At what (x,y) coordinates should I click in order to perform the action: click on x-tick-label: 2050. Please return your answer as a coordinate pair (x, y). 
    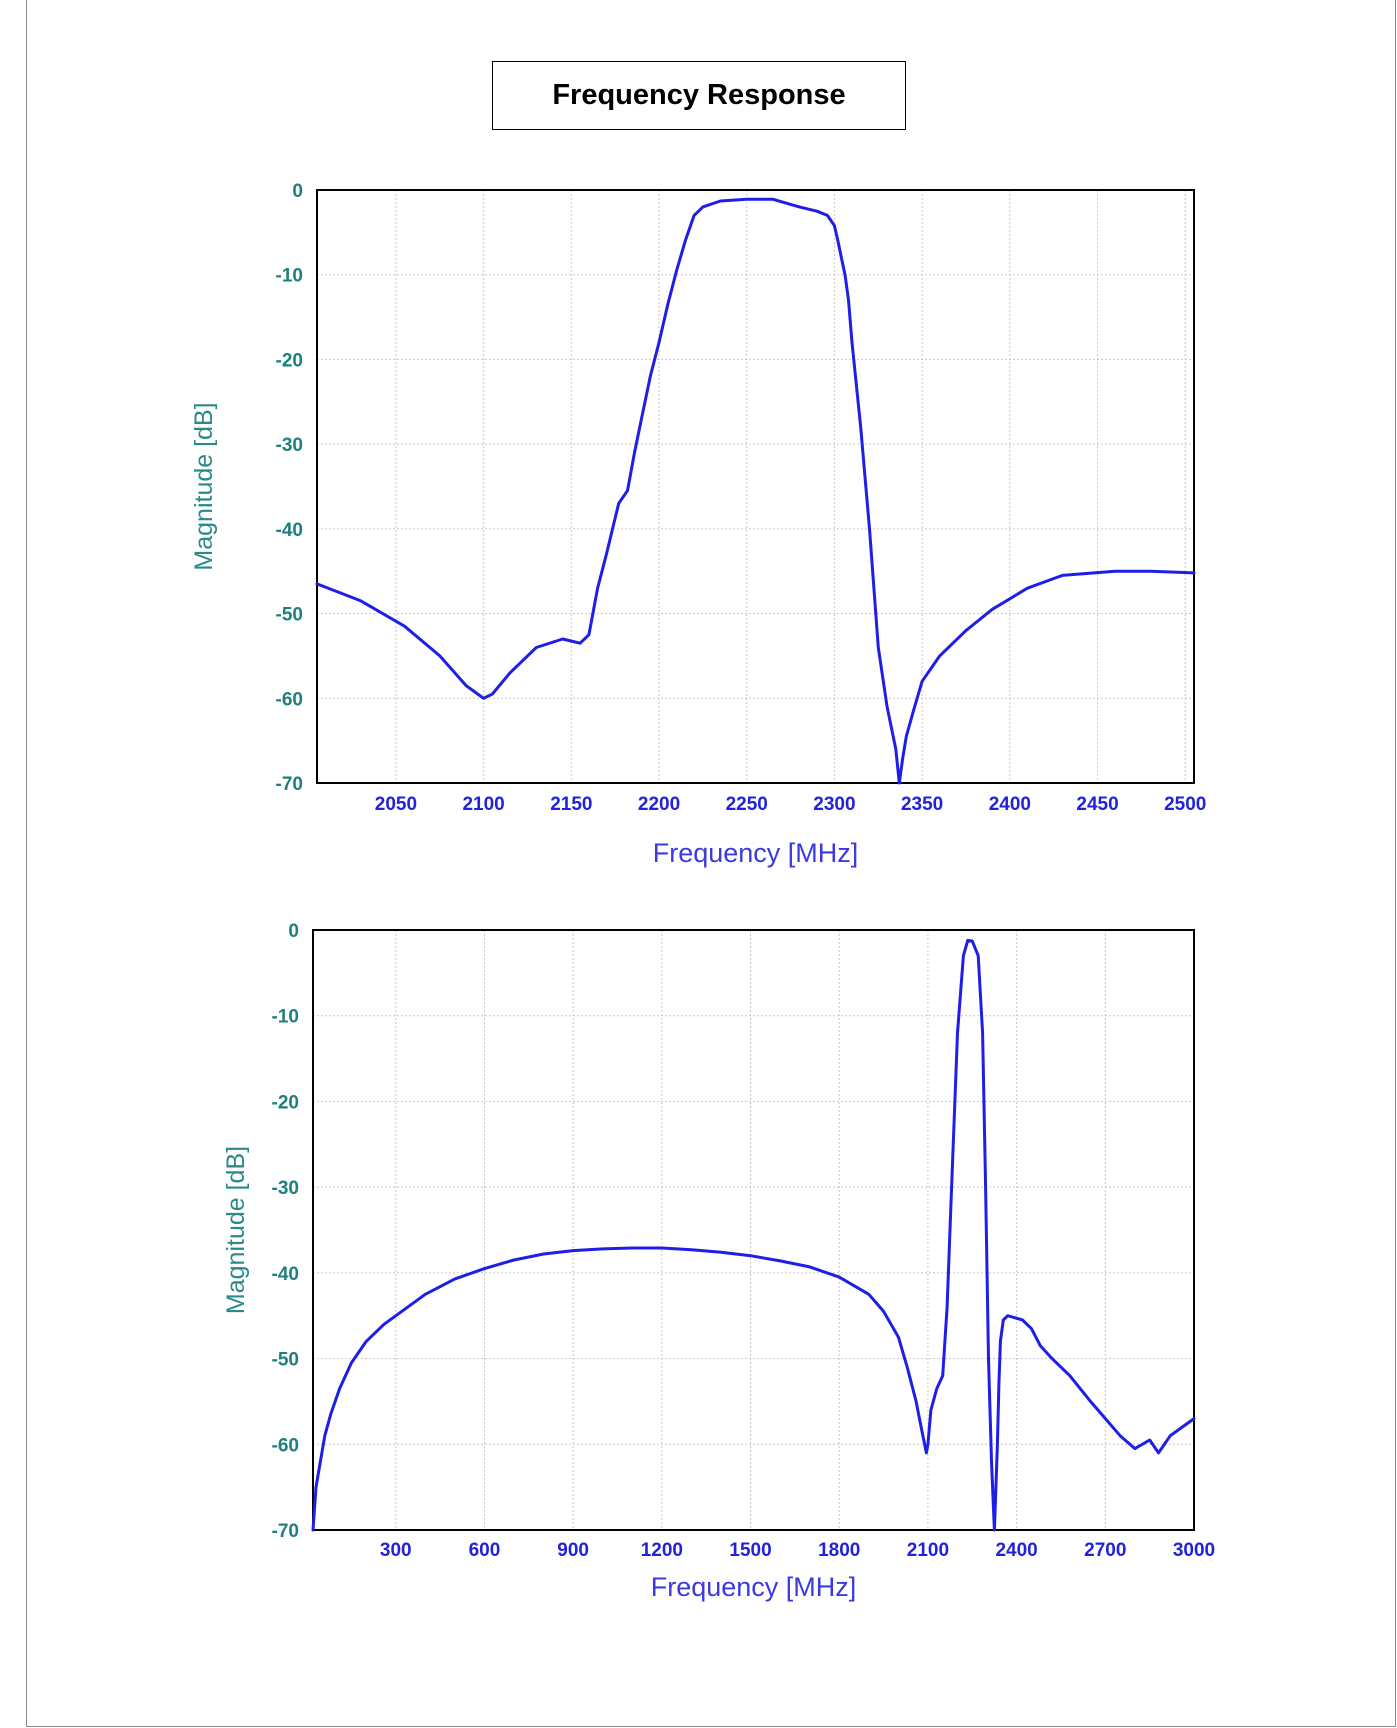
    Looking at the image, I should click on (396, 804).